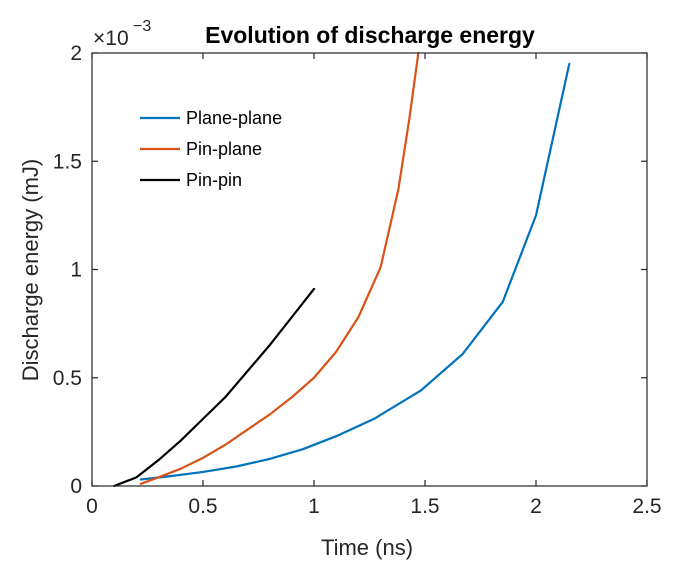 The width and height of the screenshot is (683, 567). What do you see at coordinates (646, 506) in the screenshot?
I see `x-tick-label: 2.5` at bounding box center [646, 506].